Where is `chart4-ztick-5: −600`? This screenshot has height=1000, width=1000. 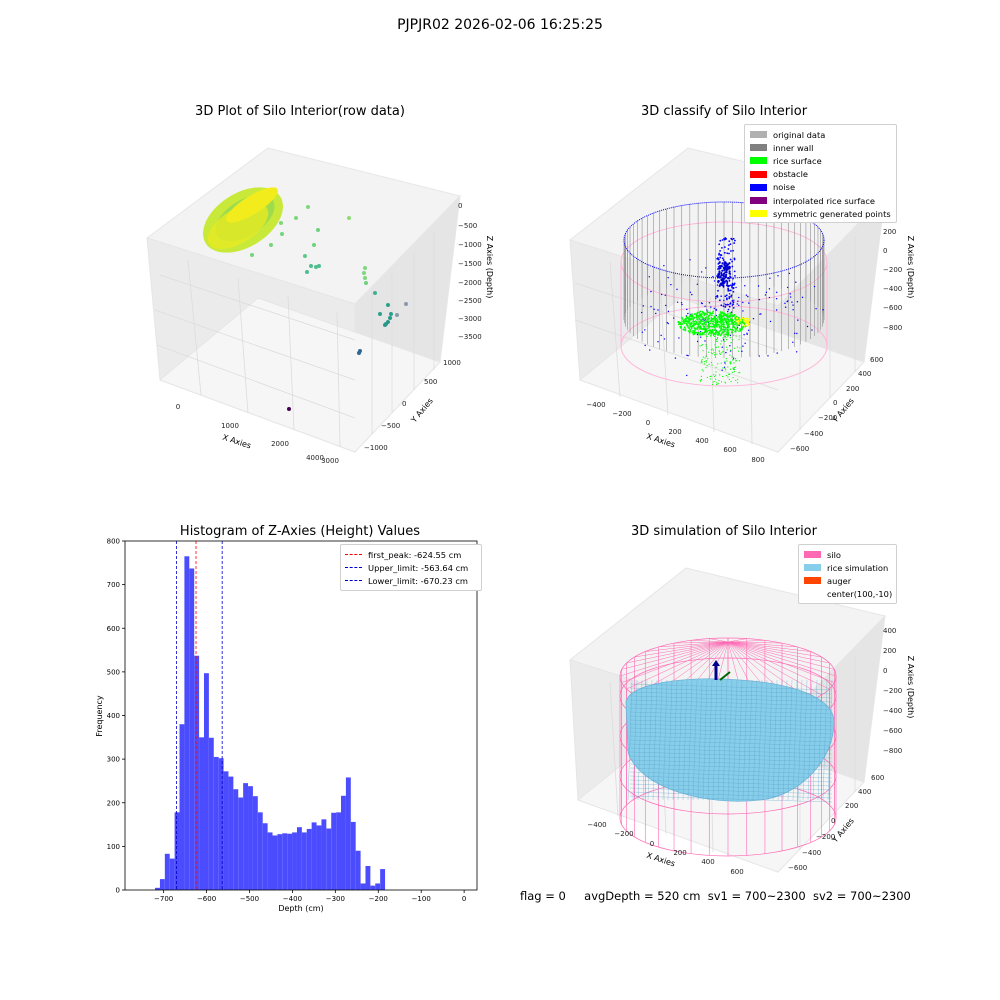
chart4-ztick-5: −600 is located at coordinates (892, 731).